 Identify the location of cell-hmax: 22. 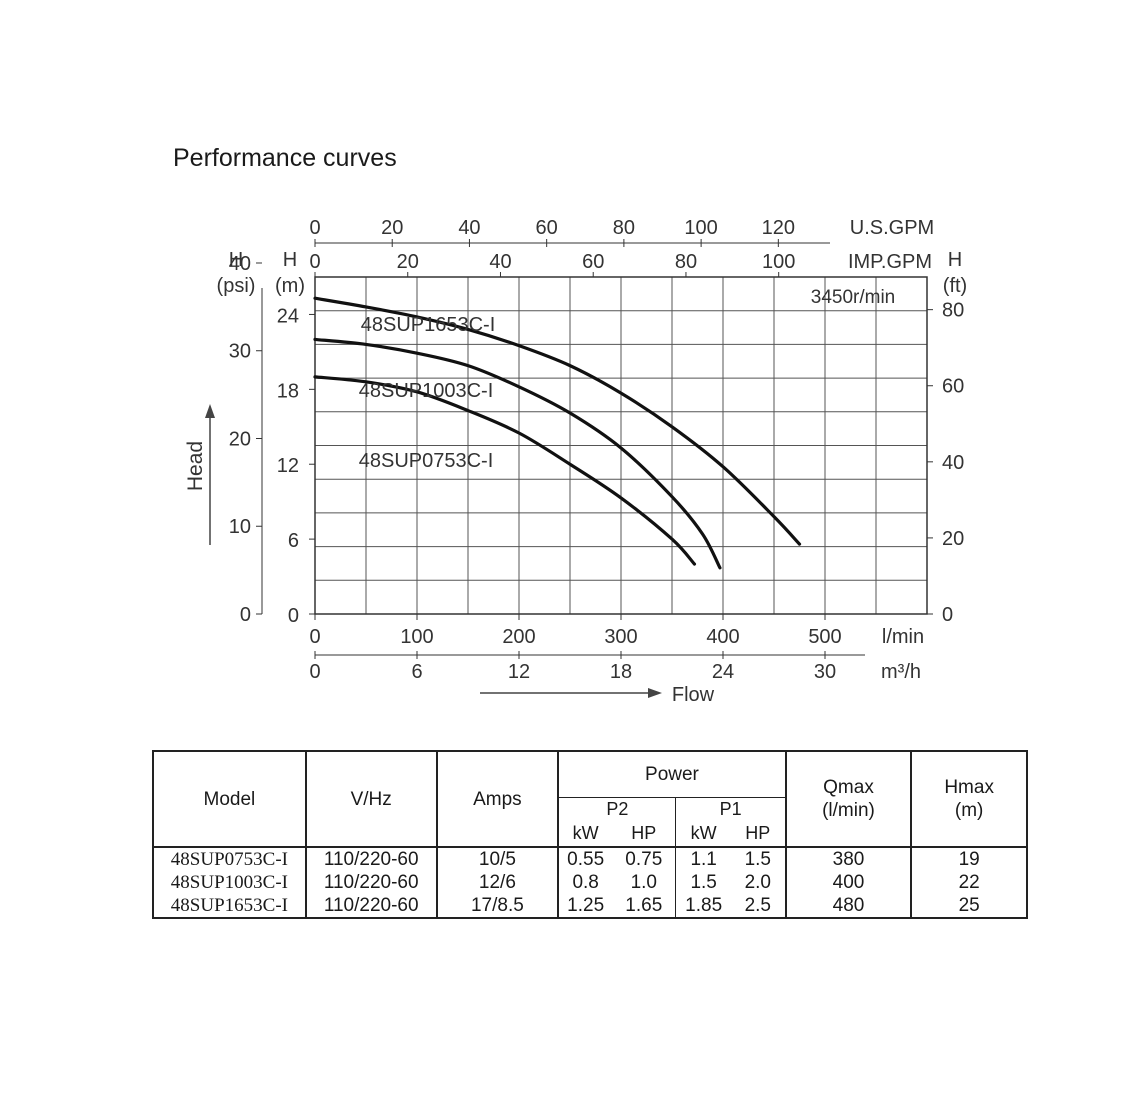
(969, 882).